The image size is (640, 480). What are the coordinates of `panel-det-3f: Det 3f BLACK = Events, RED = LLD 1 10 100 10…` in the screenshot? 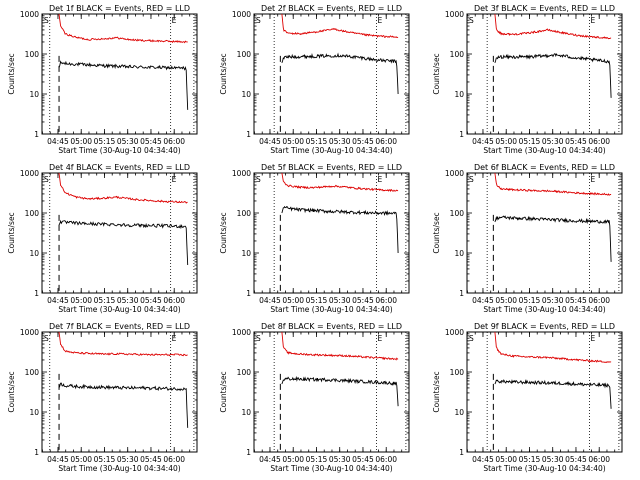 It's located at (527, 79).